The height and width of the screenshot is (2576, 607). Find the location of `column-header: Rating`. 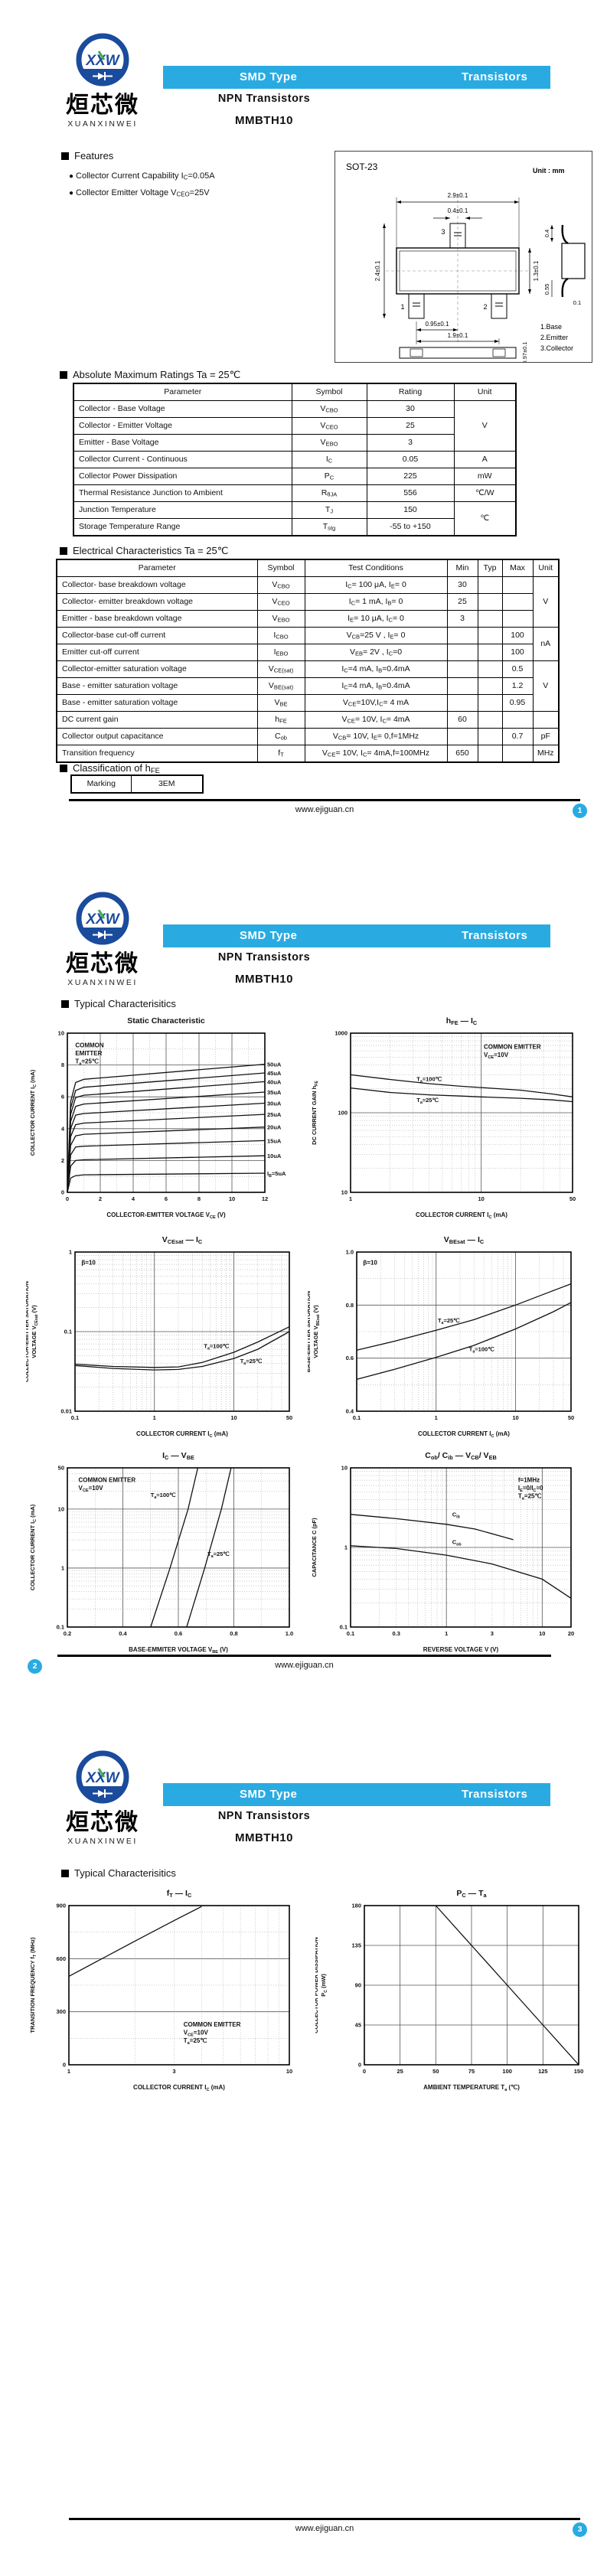

column-header: Rating is located at coordinates (410, 392).